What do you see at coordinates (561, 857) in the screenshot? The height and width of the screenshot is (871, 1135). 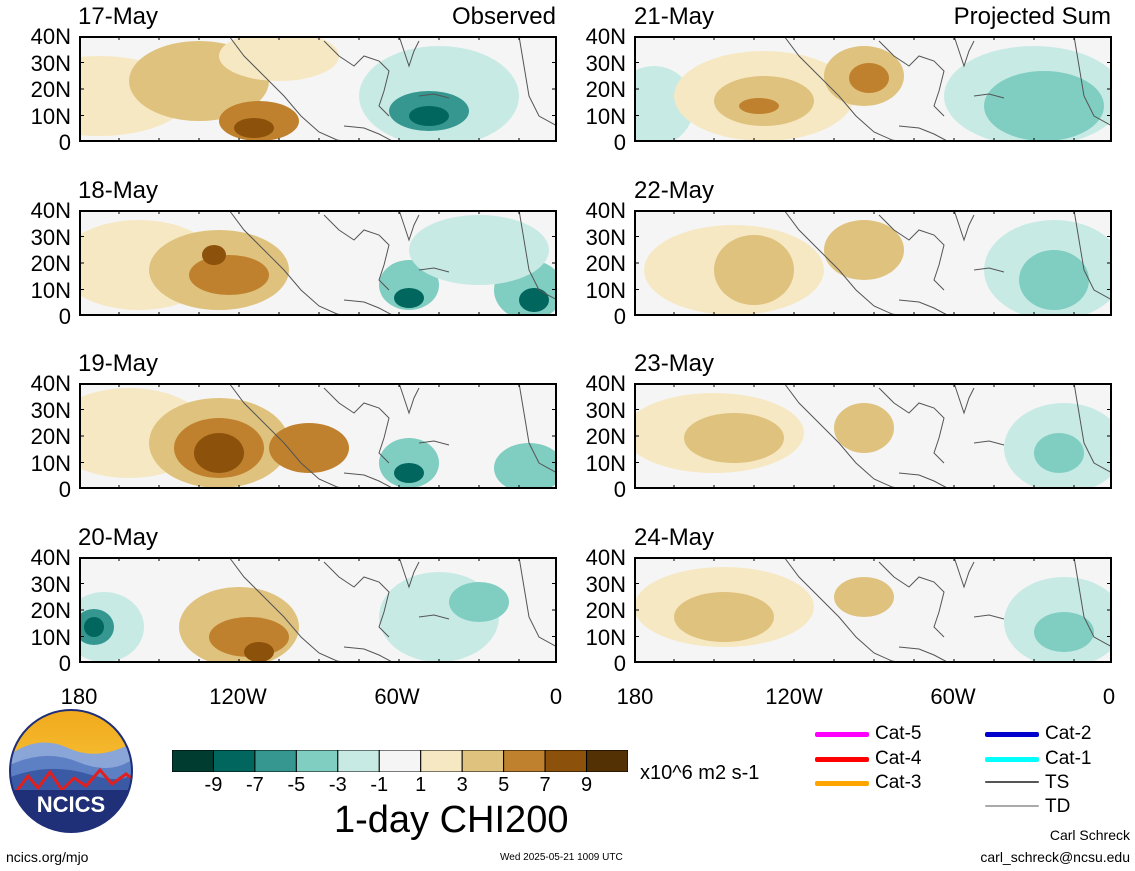 I see `timestamp: Wed 2025-05-21 1009 UTC` at bounding box center [561, 857].